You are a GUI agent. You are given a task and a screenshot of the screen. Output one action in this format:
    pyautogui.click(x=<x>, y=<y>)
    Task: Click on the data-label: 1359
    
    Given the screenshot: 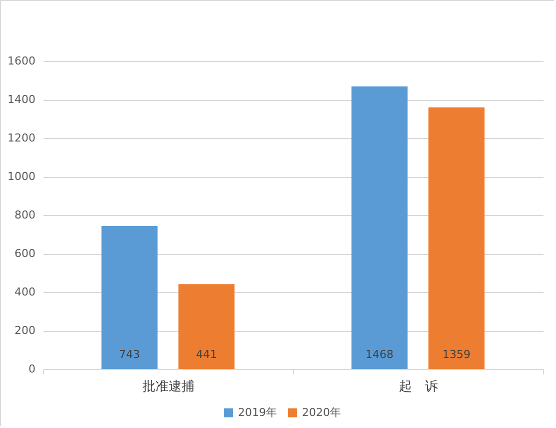 What is the action you would take?
    pyautogui.click(x=456, y=354)
    